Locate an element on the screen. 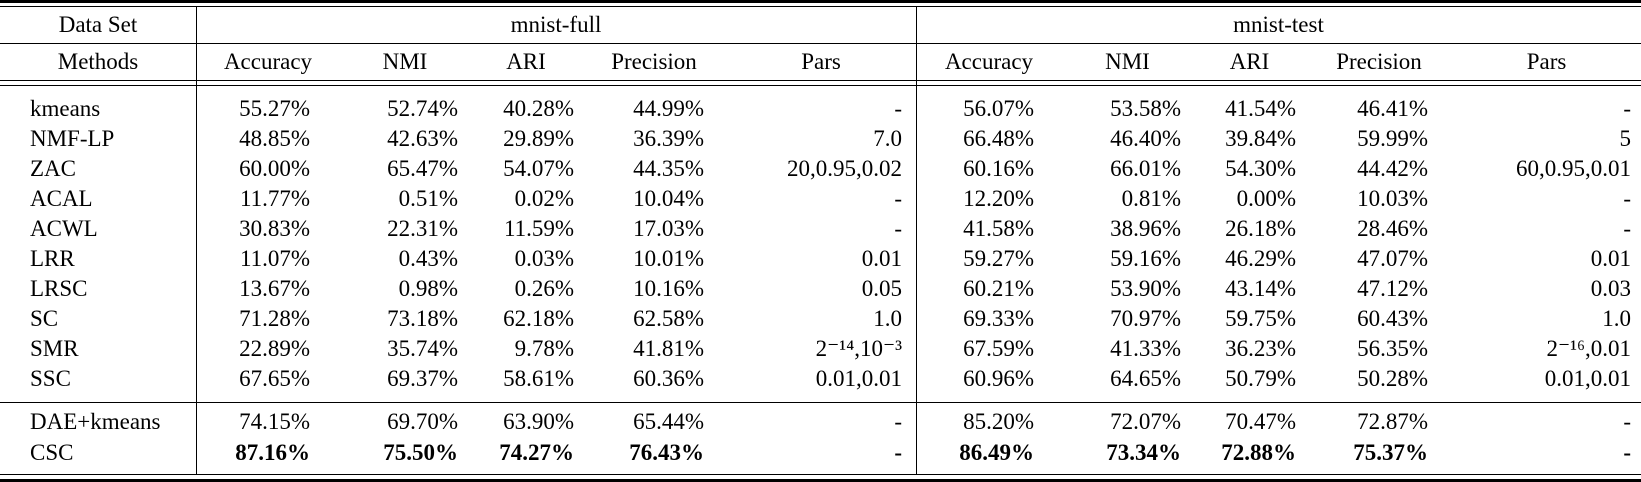 This screenshot has width=1641, height=482. cell-nmi-full: 0.43% is located at coordinates (428, 258).